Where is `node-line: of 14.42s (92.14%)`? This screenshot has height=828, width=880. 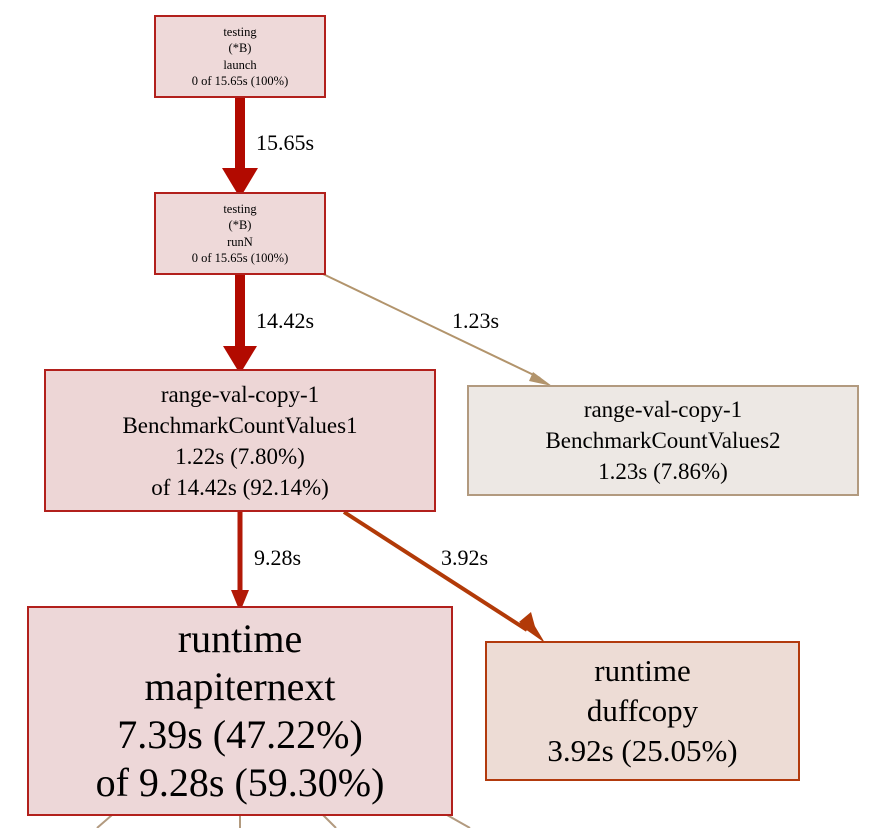
node-line: of 14.42s (92.14%) is located at coordinates (240, 487).